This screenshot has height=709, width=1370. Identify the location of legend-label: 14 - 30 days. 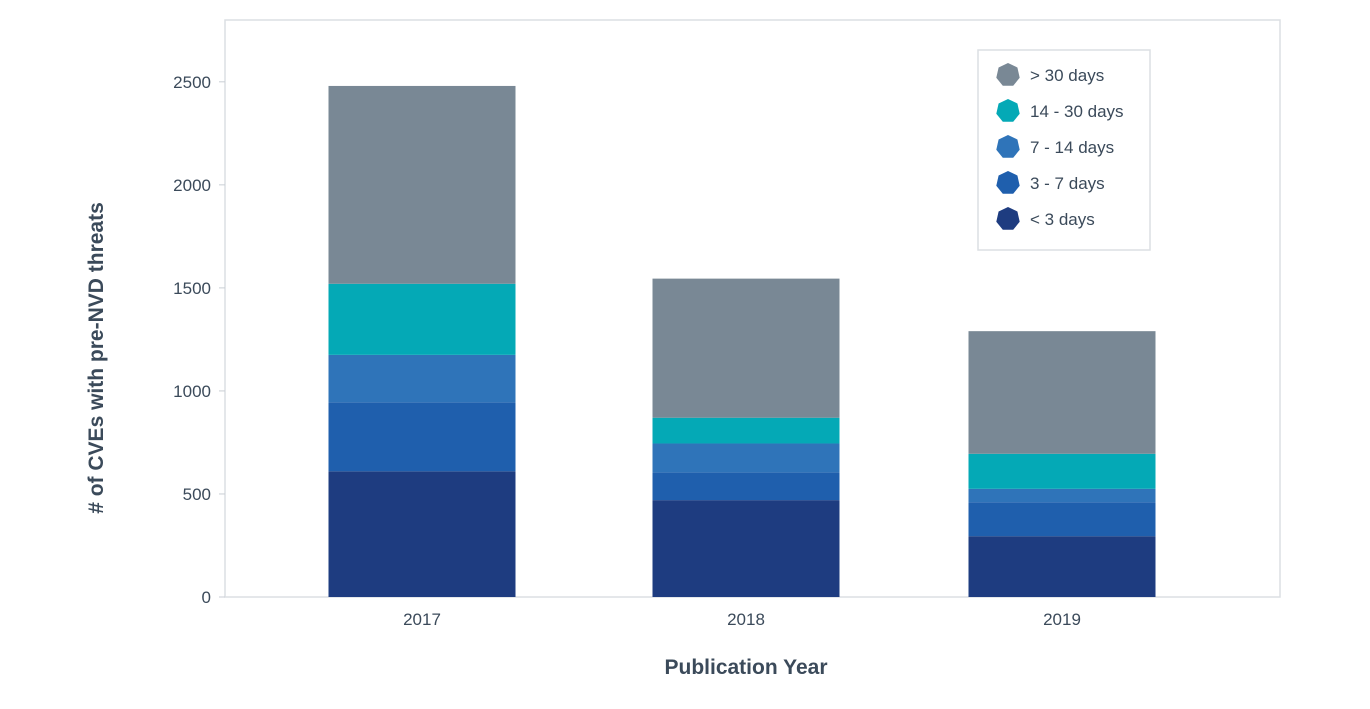
(1077, 111).